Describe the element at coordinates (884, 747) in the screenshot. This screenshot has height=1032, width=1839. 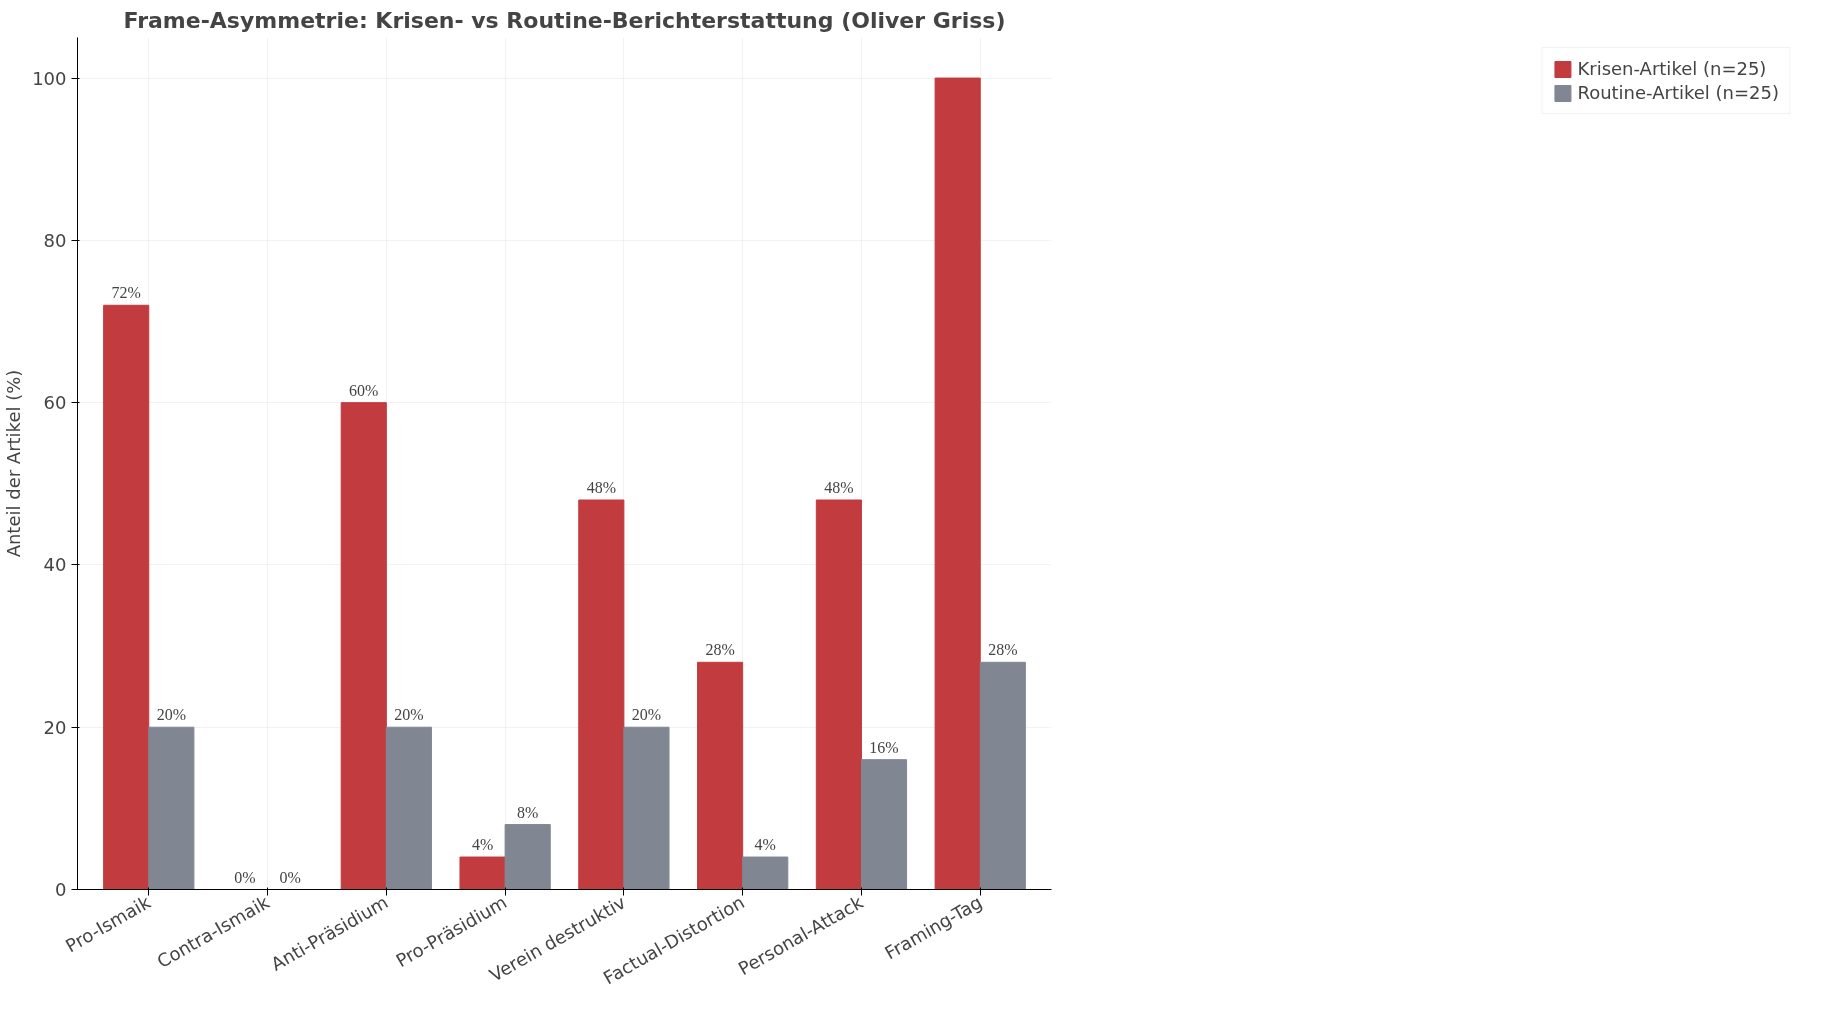
I see `data-label: 16%` at that location.